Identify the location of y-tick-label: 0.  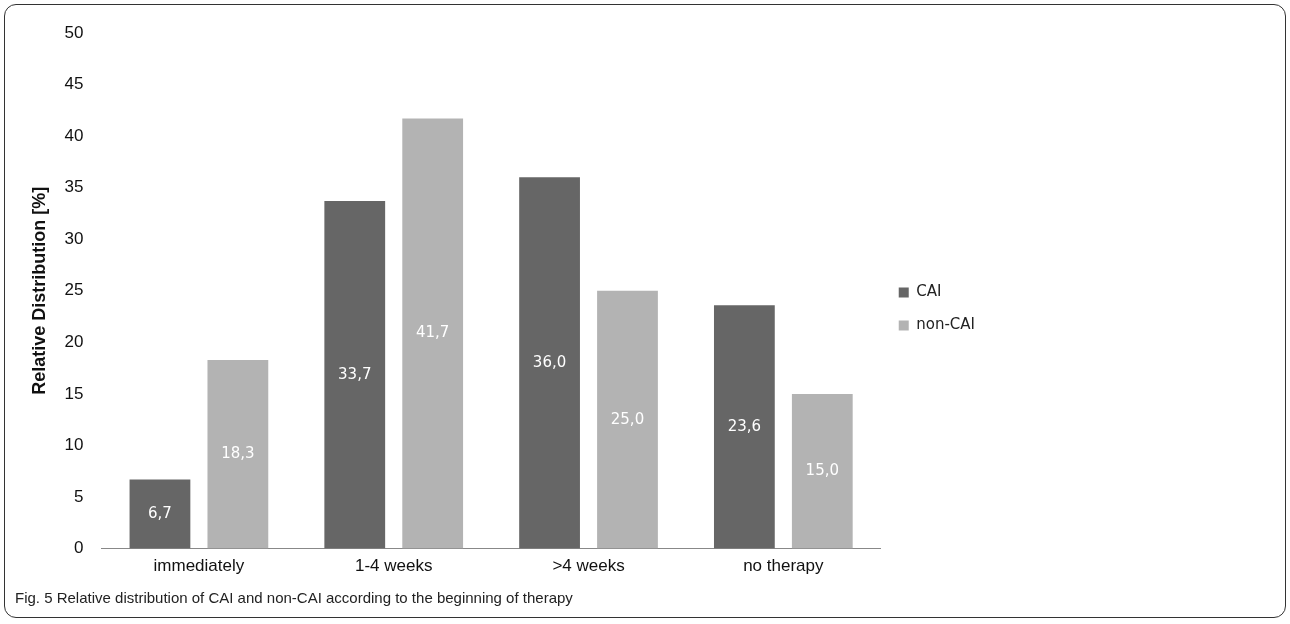
(79, 548).